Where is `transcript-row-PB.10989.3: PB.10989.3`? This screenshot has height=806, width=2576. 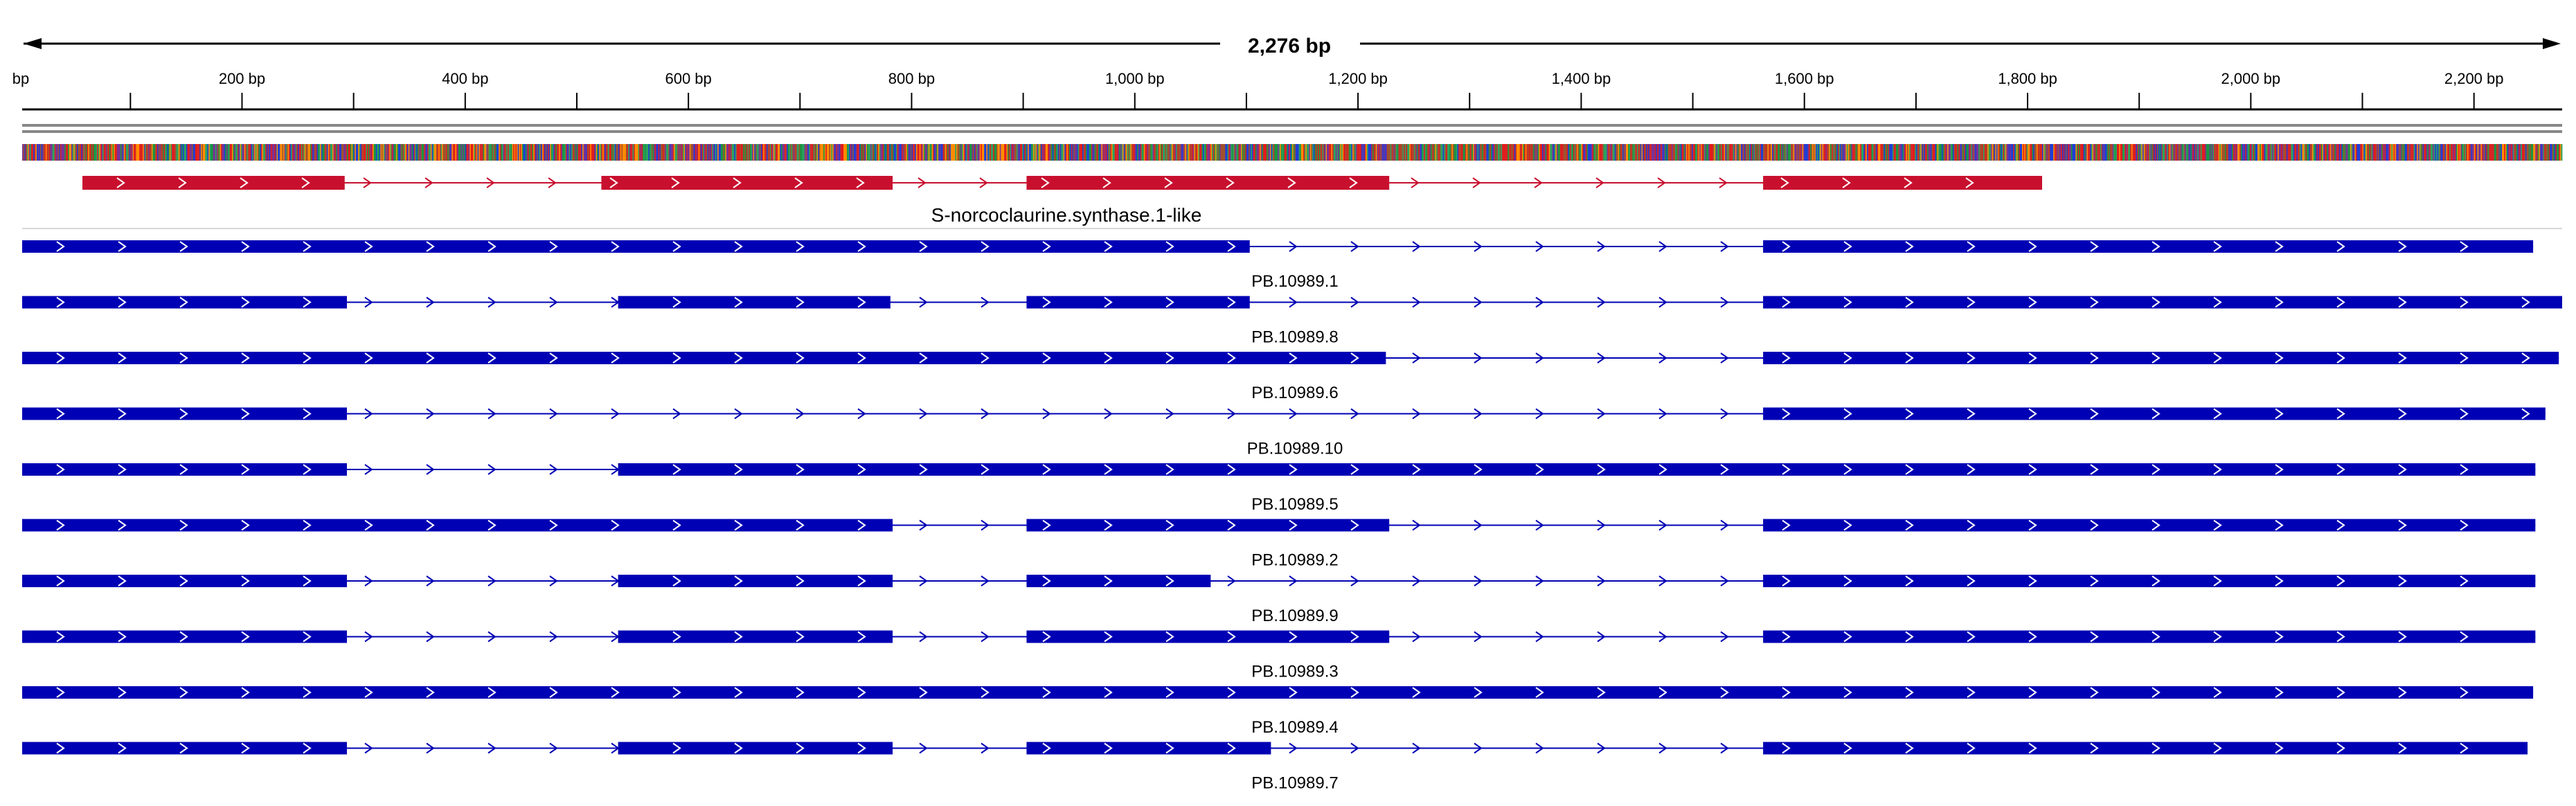 transcript-row-PB.10989.3: PB.10989.3 is located at coordinates (1279, 655).